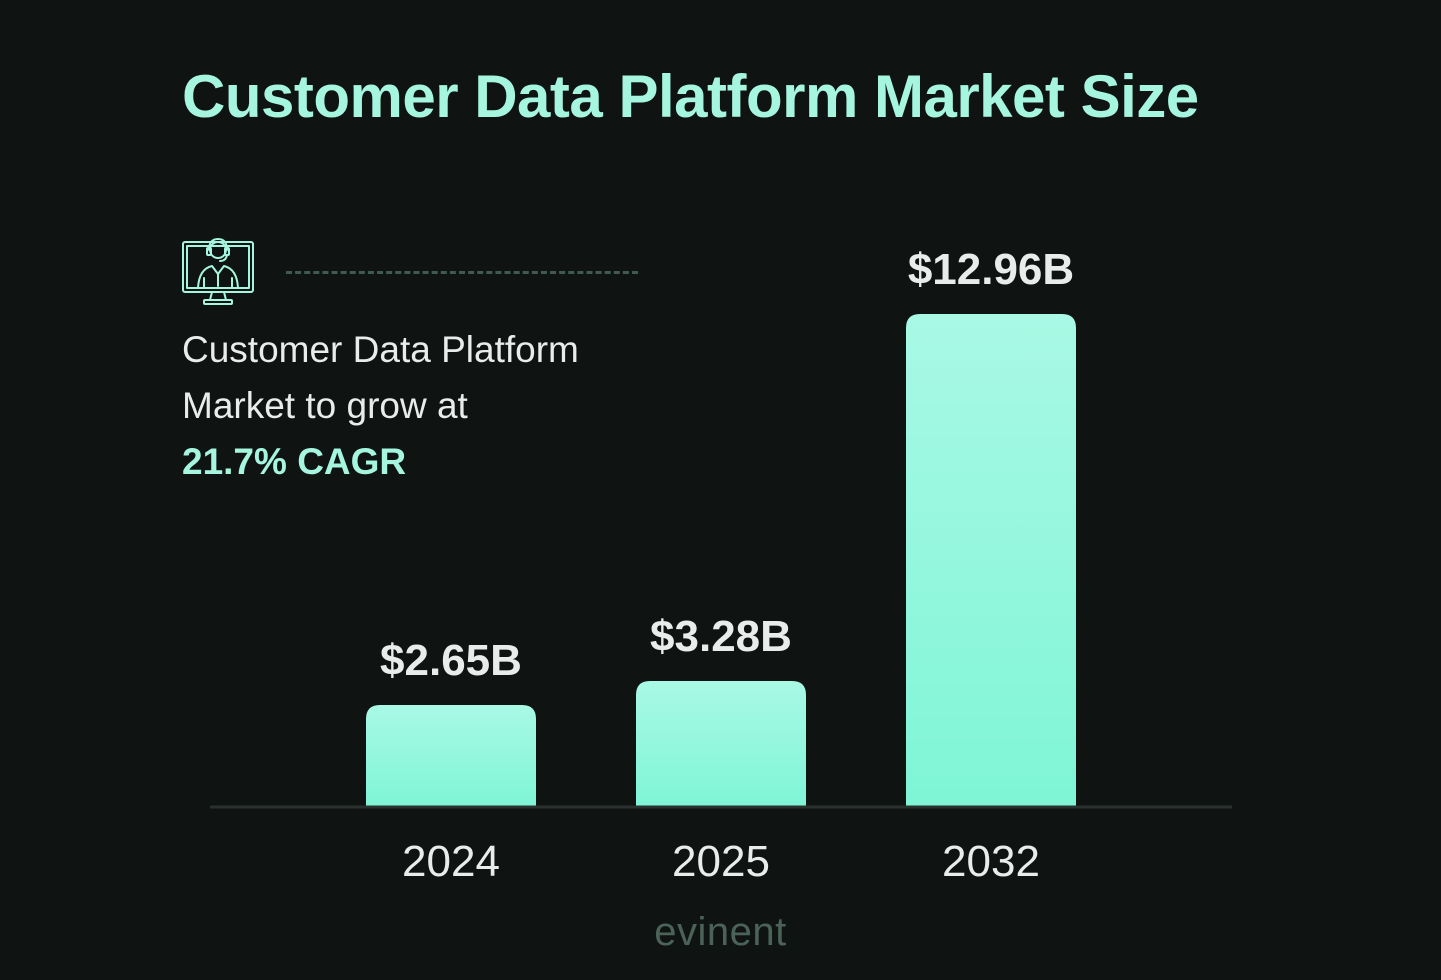 The width and height of the screenshot is (1441, 980). What do you see at coordinates (462, 272) in the screenshot?
I see `callout-divider` at bounding box center [462, 272].